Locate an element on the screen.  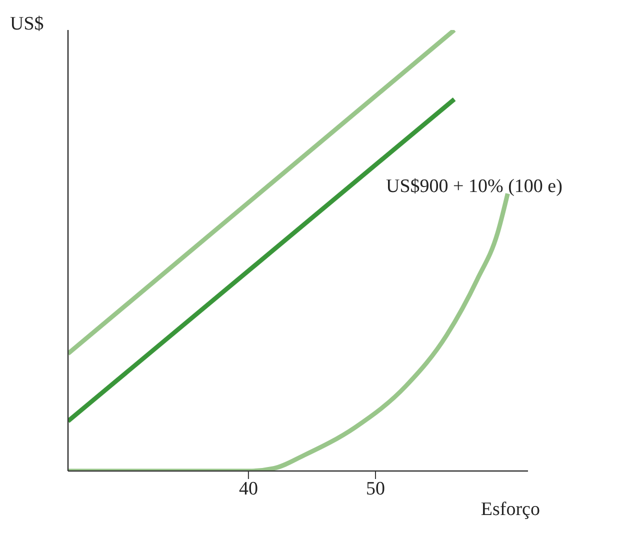
x-tick-label: 40 is located at coordinates (248, 489).